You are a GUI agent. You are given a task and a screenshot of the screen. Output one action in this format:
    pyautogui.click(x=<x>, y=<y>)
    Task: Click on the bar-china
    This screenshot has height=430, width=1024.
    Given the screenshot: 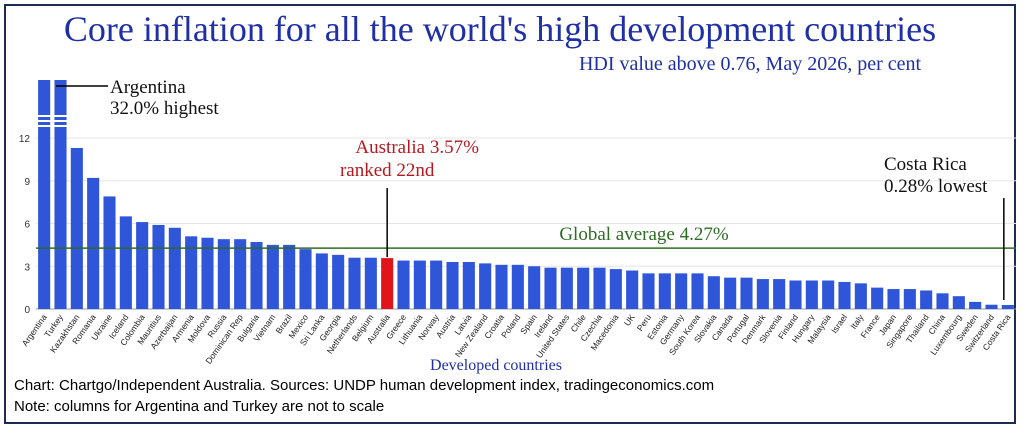 What is the action you would take?
    pyautogui.click(x=942, y=301)
    